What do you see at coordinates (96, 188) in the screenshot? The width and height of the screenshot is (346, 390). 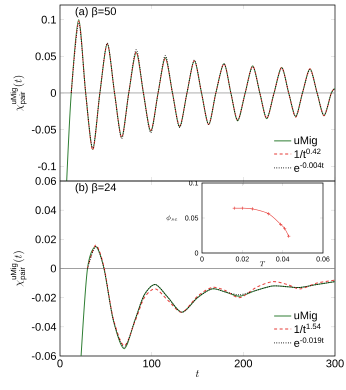 I see `annotation: (b) β=24` at bounding box center [96, 188].